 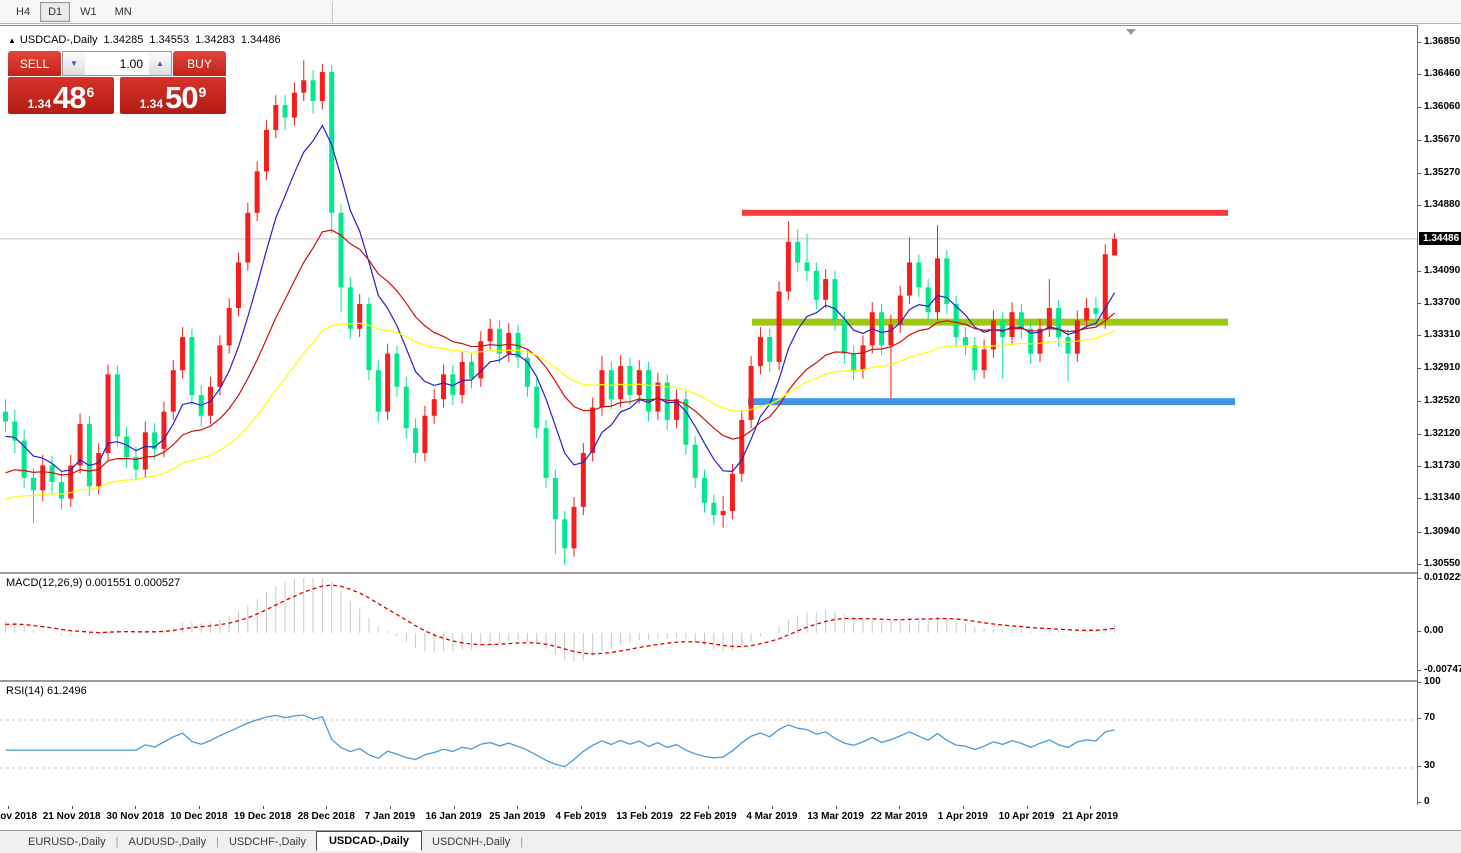 I want to click on sell-price-pip: 6, so click(x=90, y=92).